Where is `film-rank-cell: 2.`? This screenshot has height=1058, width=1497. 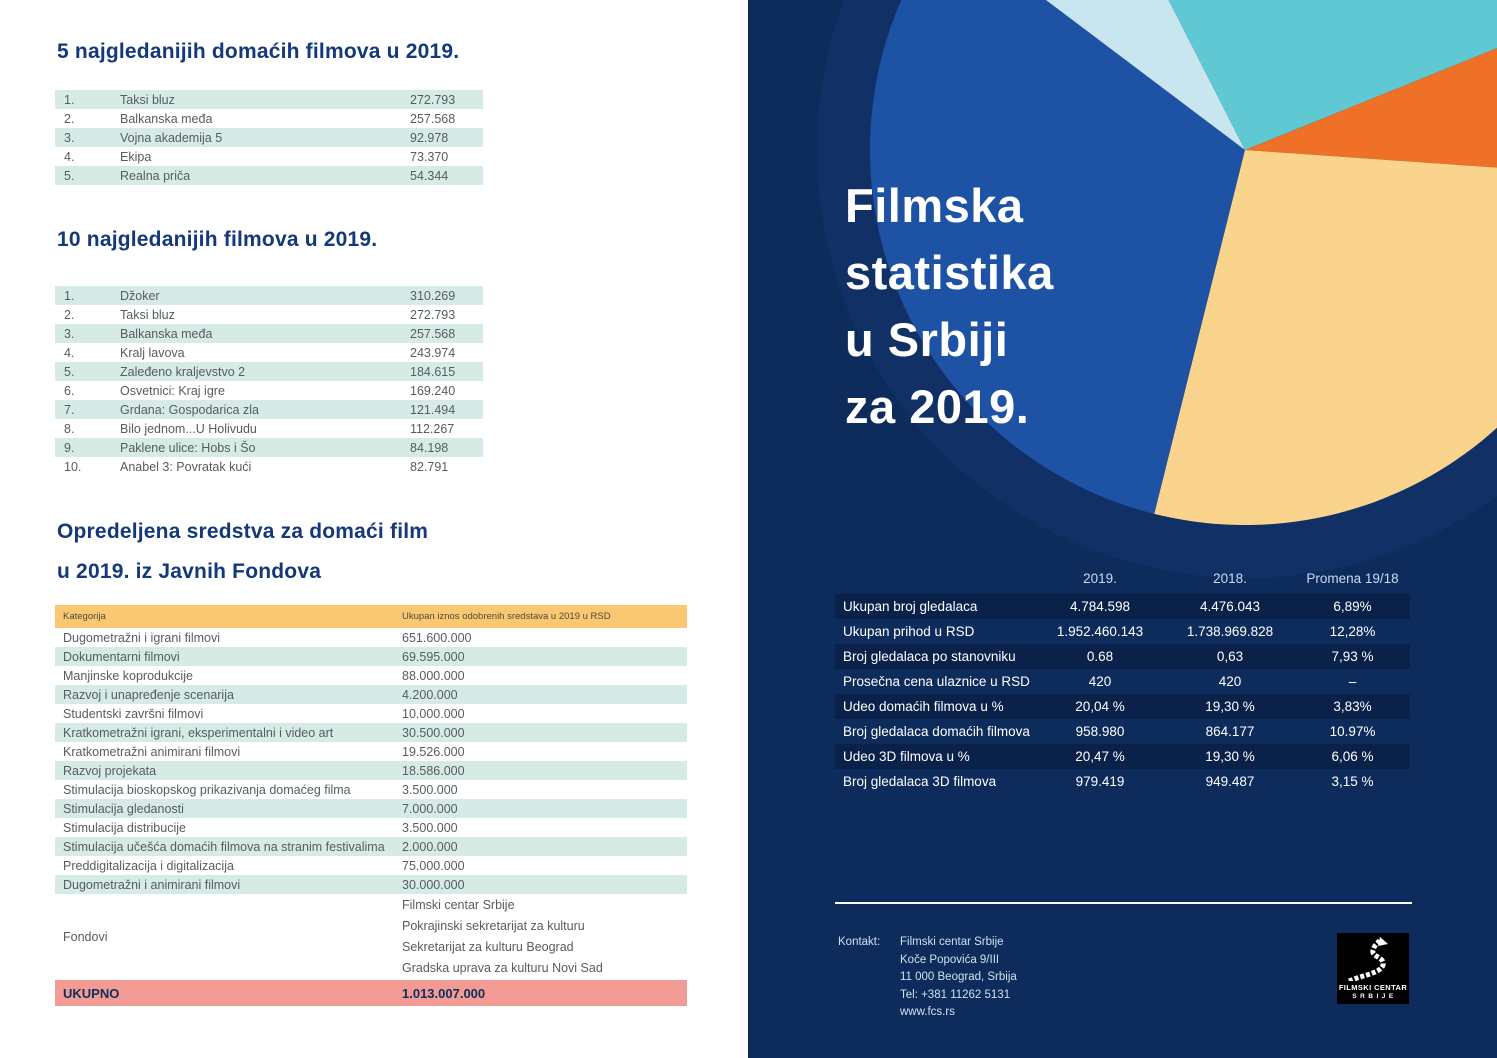
film-rank-cell: 2. is located at coordinates (69, 314).